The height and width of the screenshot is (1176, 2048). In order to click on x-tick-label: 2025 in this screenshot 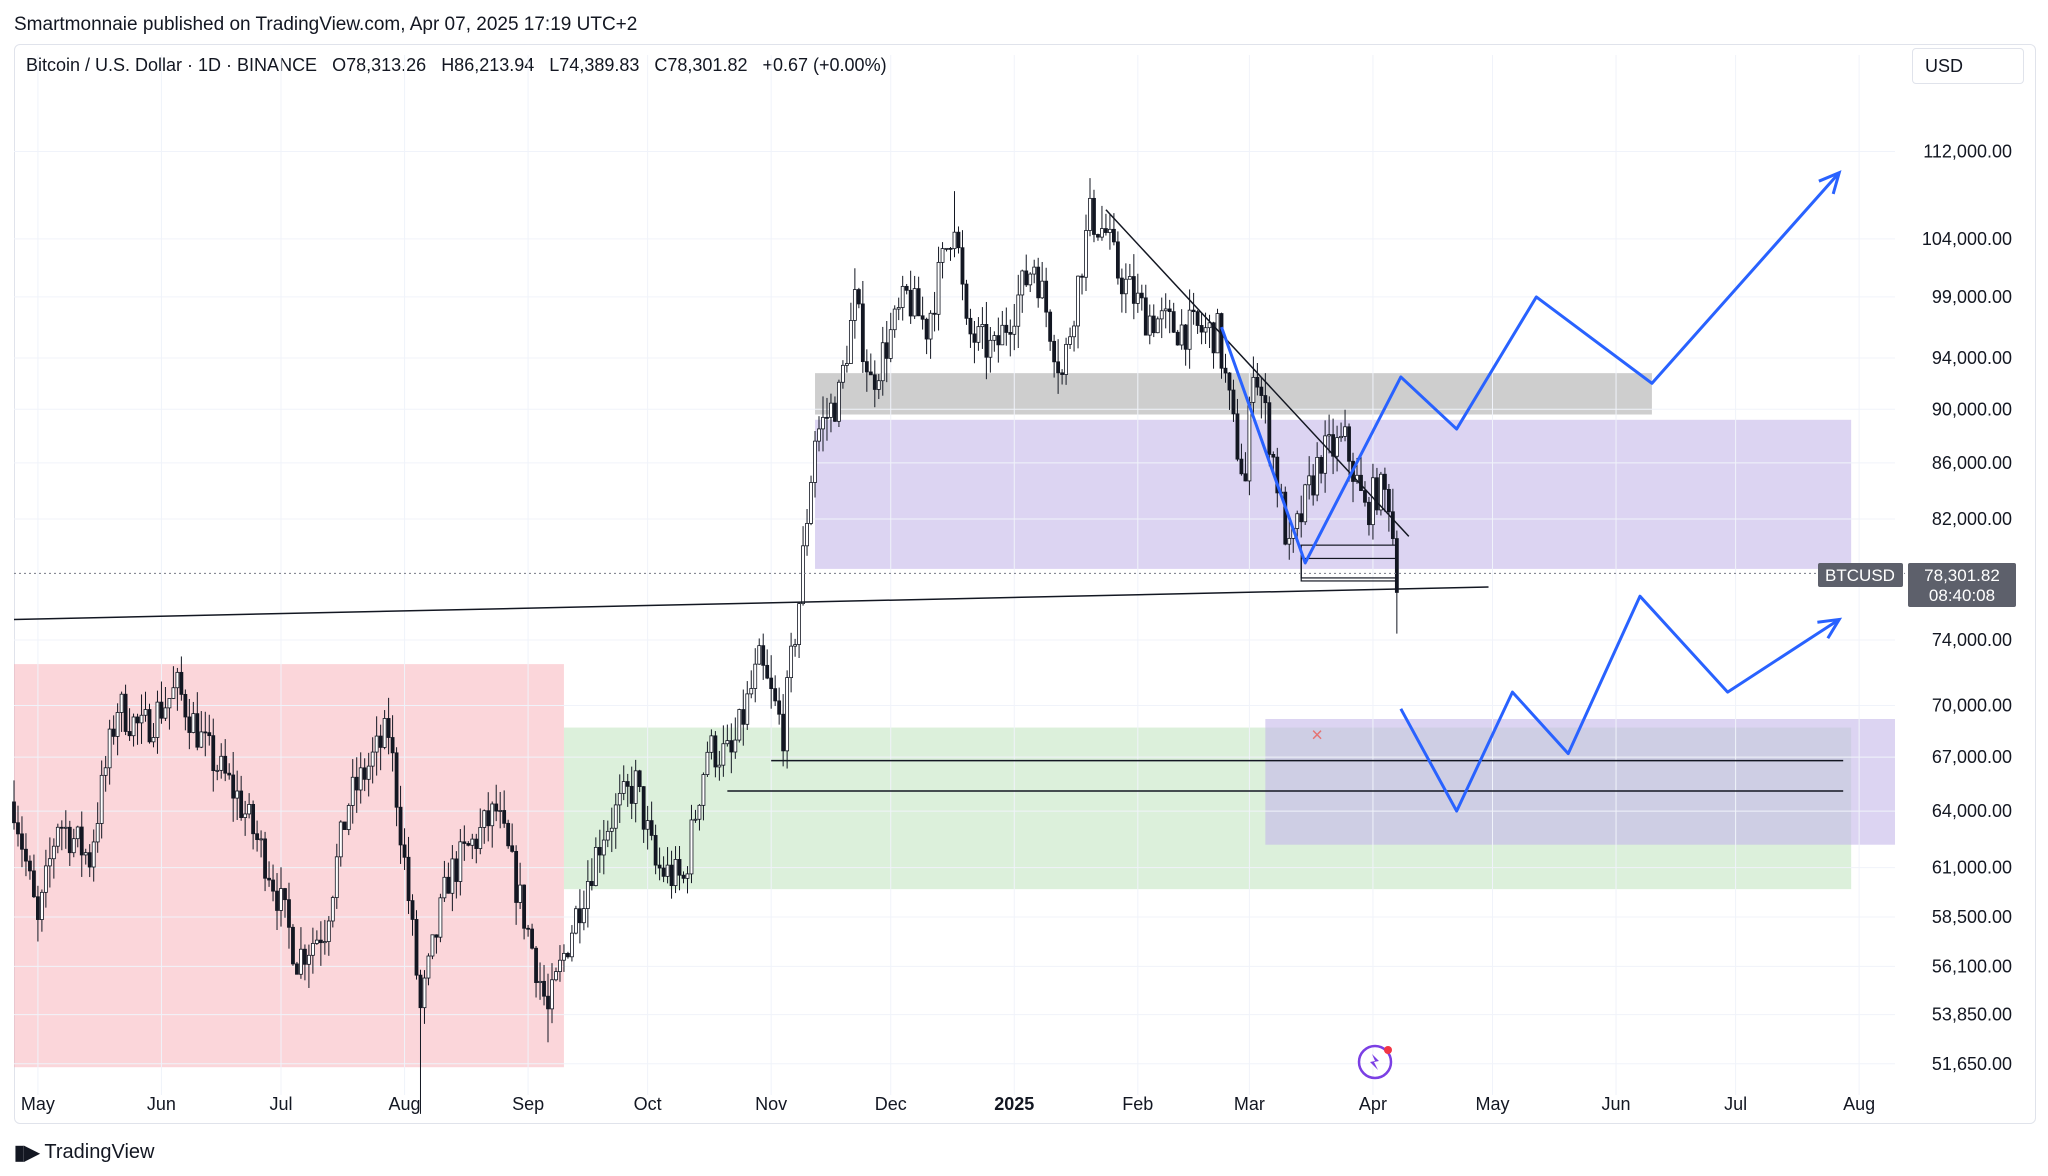, I will do `click(1014, 1104)`.